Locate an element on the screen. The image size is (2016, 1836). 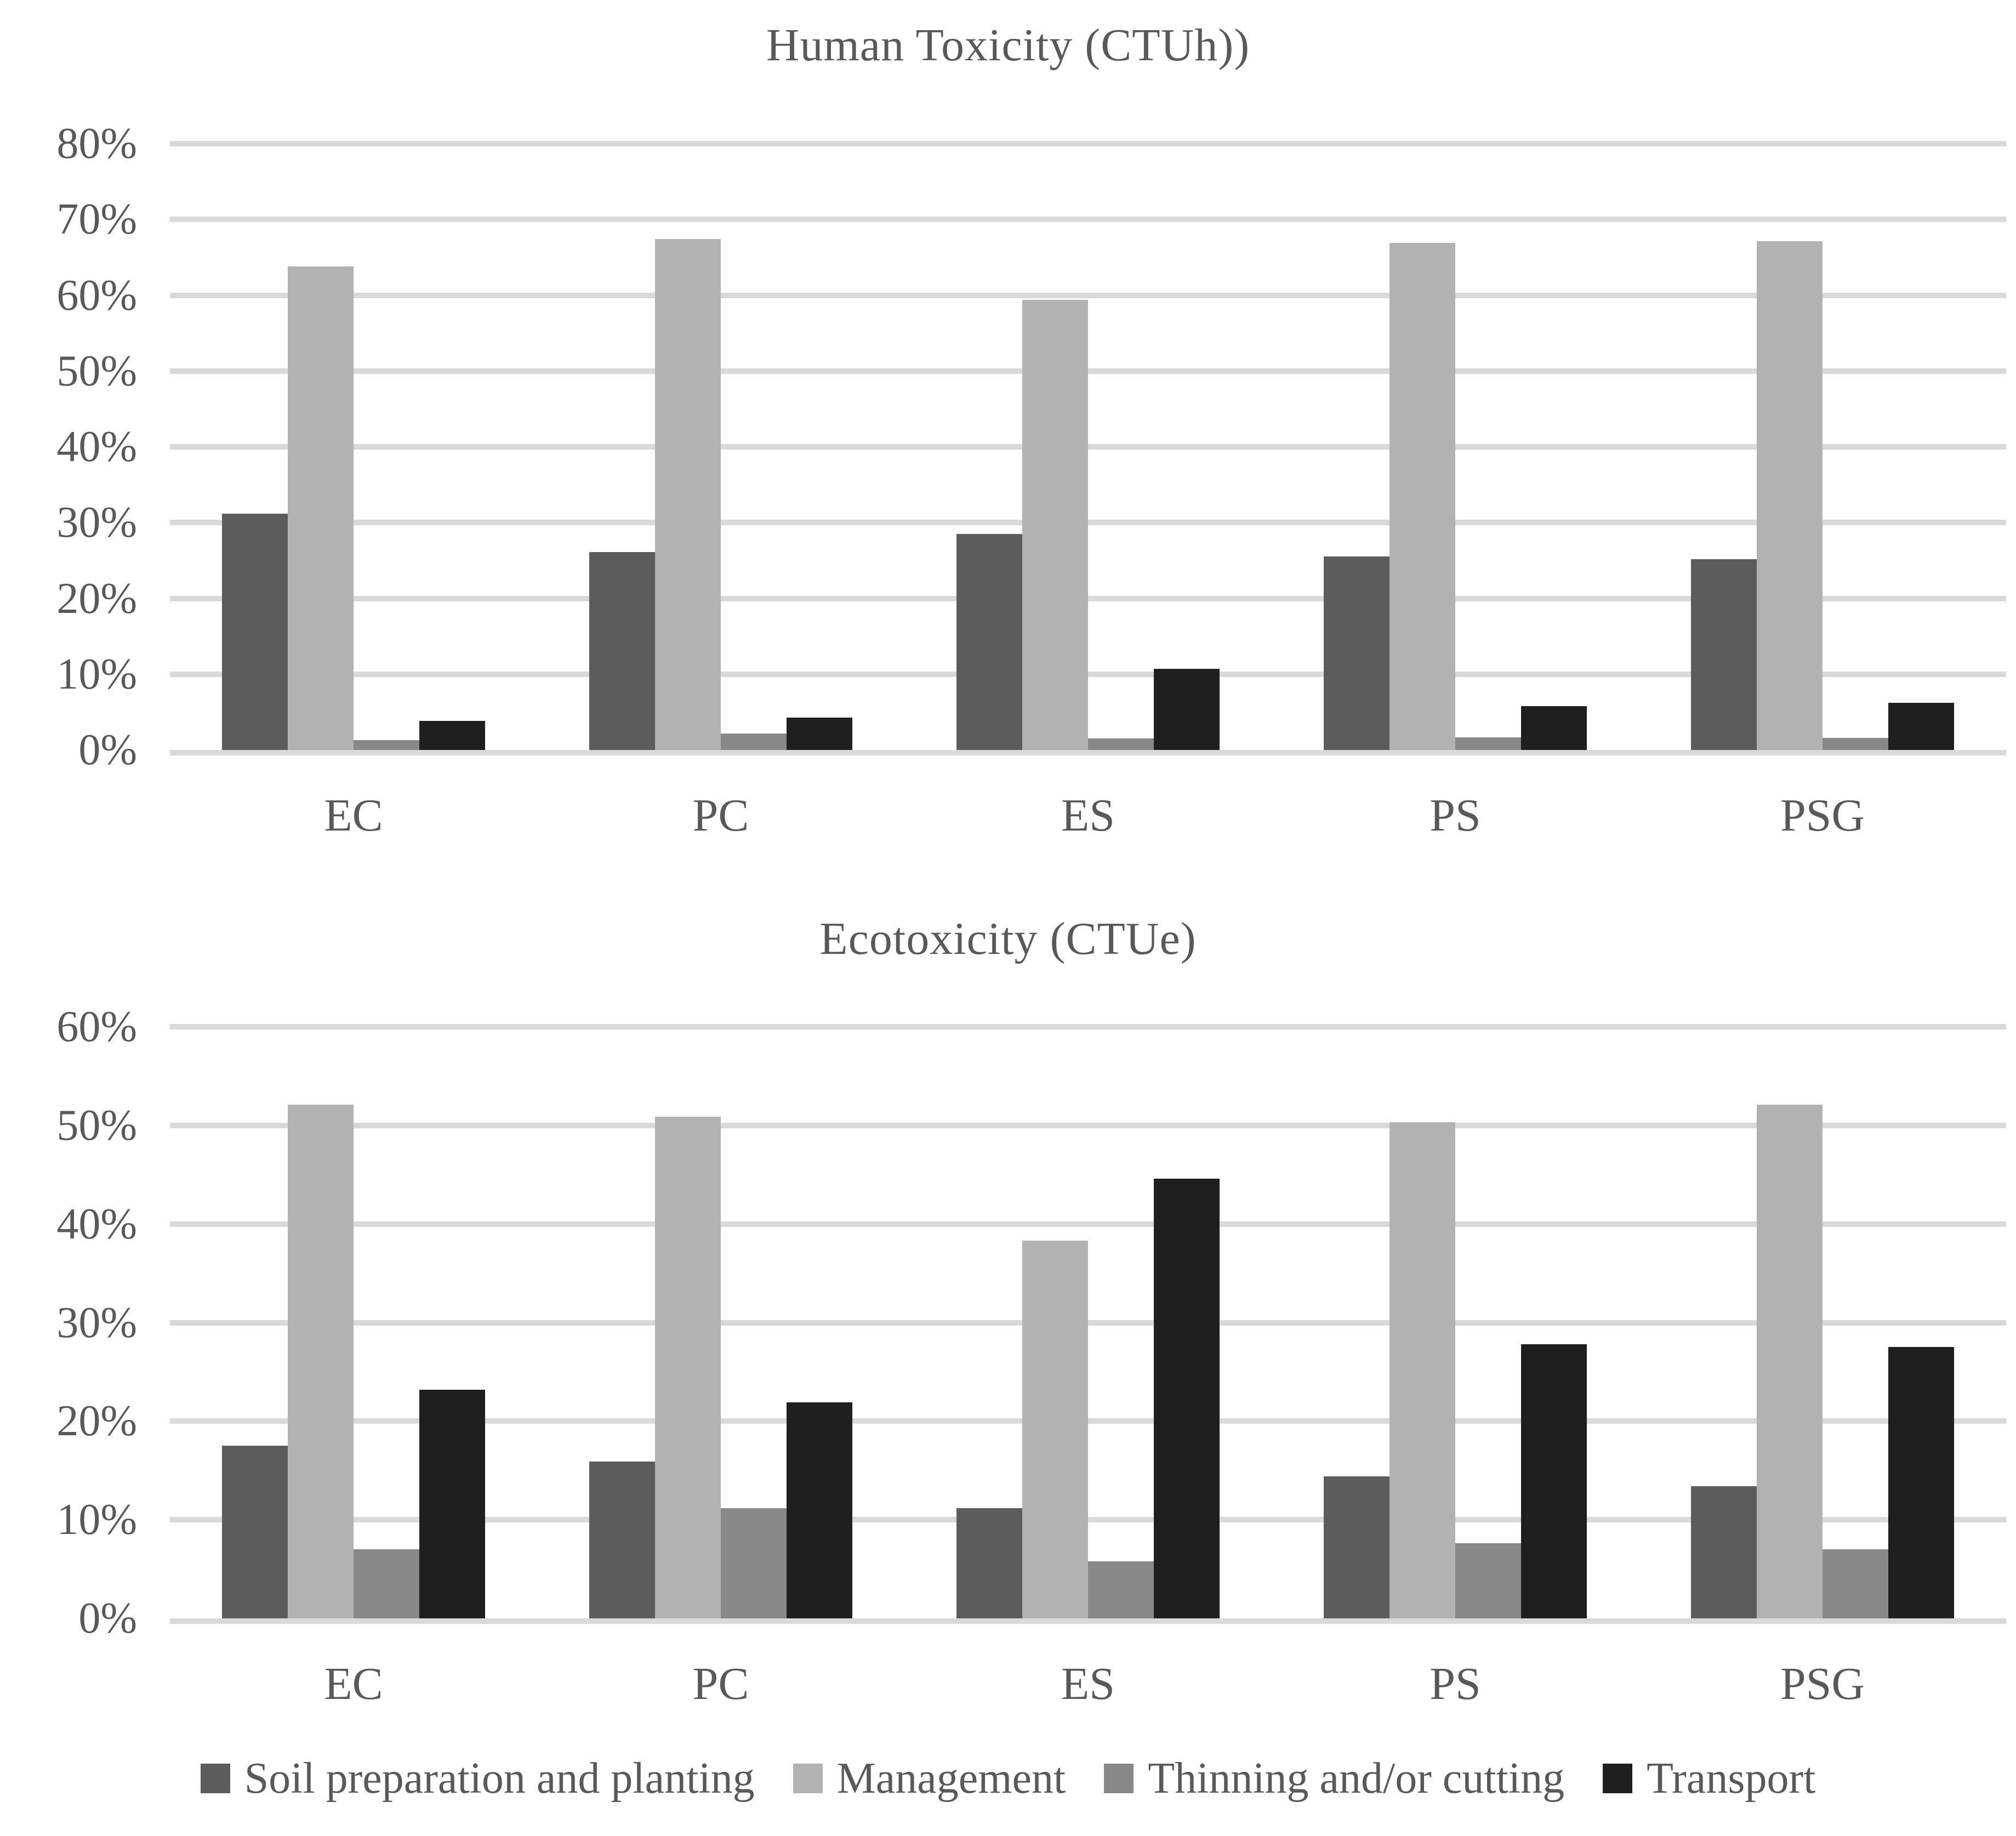
chart-title-ecotoxicity: Ecotoxicity (CTUe) is located at coordinates (1008, 939).